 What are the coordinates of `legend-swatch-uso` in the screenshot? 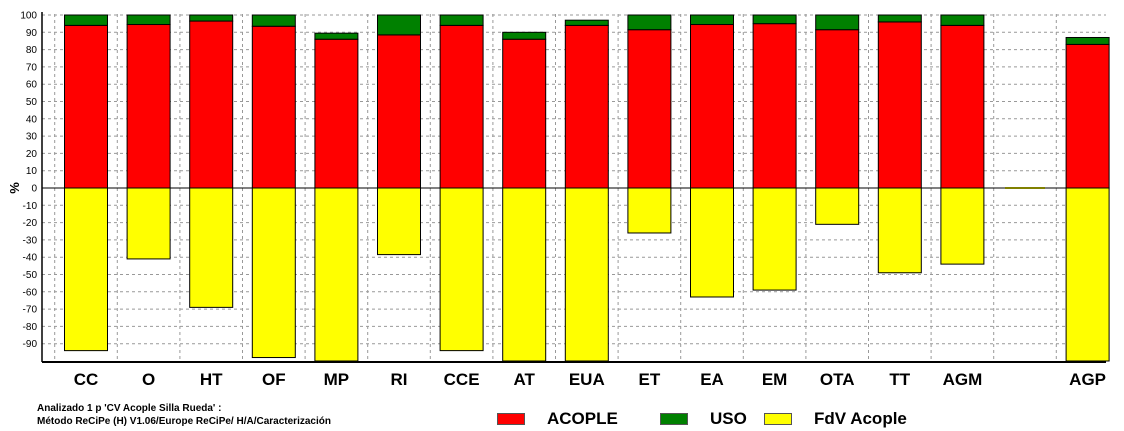 It's located at (674, 419).